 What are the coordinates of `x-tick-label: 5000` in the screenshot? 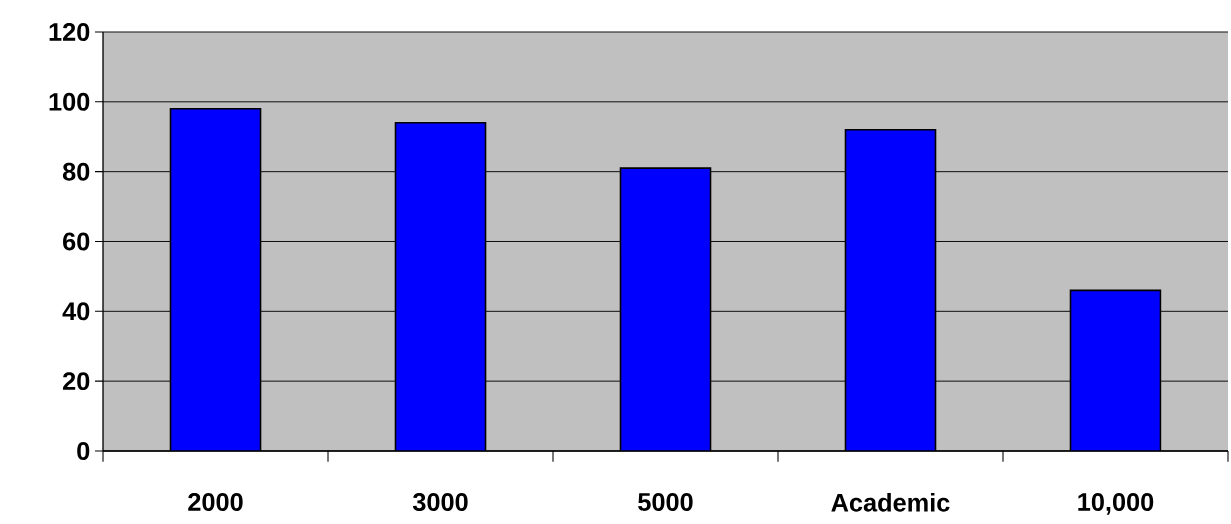 It's located at (665, 502).